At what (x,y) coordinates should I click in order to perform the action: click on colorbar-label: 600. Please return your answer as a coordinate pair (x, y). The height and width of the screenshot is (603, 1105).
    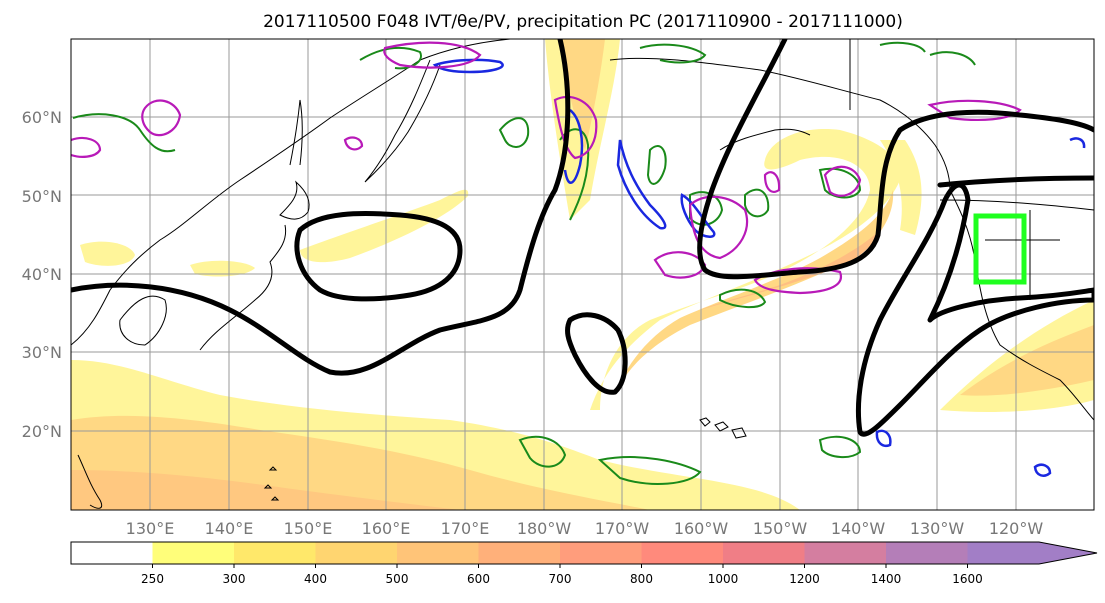
    Looking at the image, I should click on (478, 579).